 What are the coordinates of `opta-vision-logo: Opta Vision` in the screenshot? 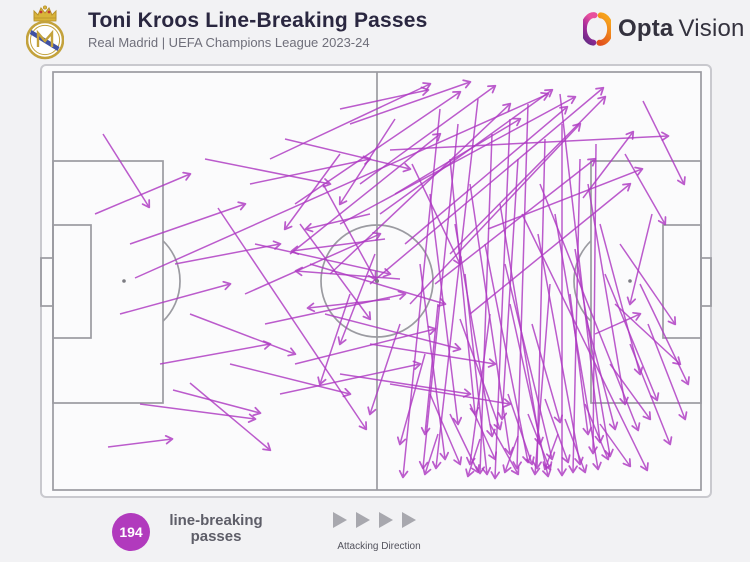 It's located at (664, 29).